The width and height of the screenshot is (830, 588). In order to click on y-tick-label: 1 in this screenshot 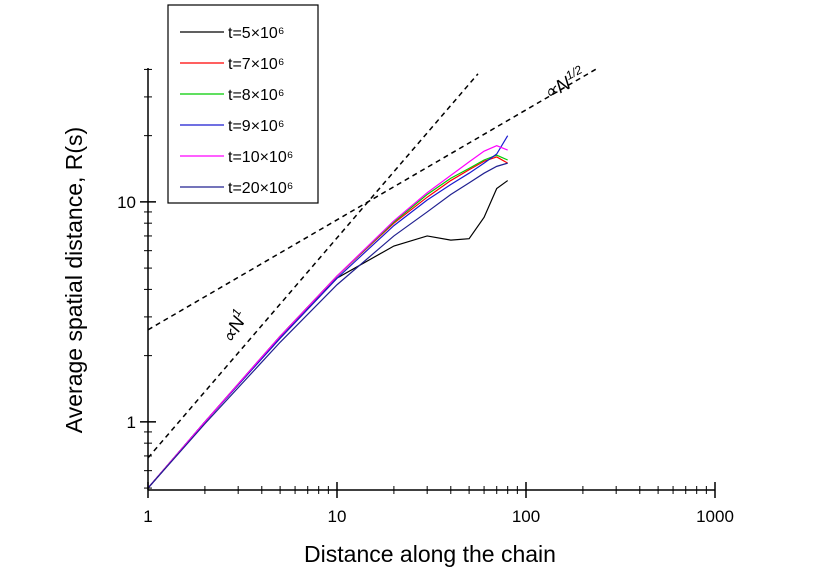, I will do `click(131, 422)`.